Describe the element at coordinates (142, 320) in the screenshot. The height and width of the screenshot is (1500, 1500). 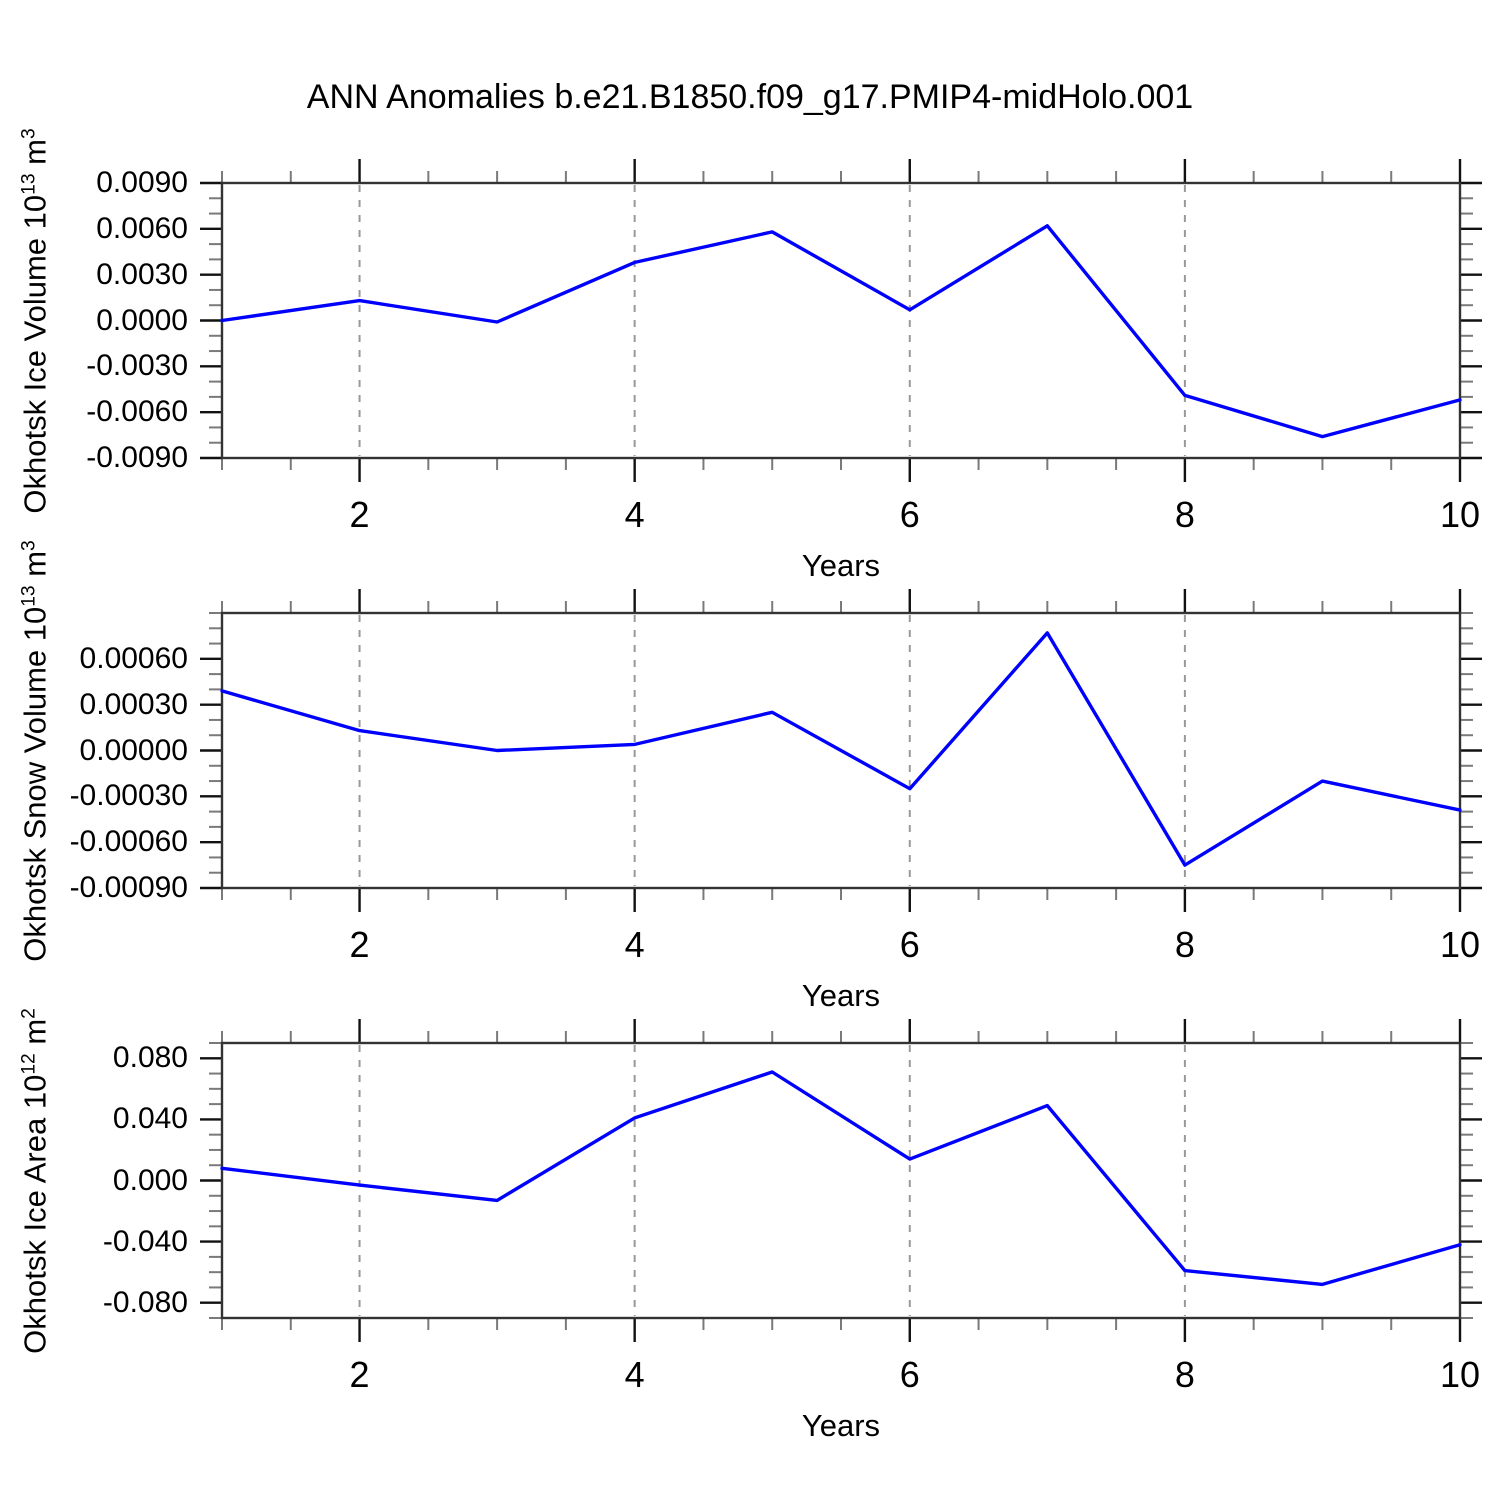
I see `y-tick-label: 0.0000` at that location.